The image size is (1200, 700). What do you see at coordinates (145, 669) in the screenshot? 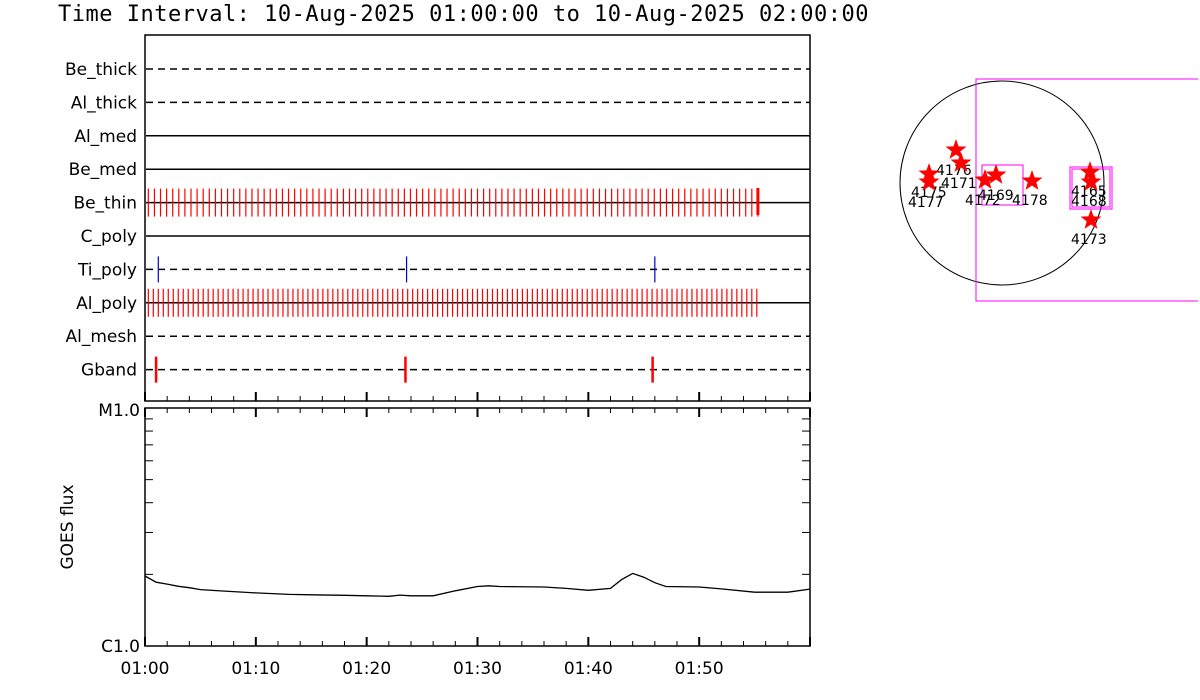
I see `goes-x-tick-label: 01:00` at bounding box center [145, 669].